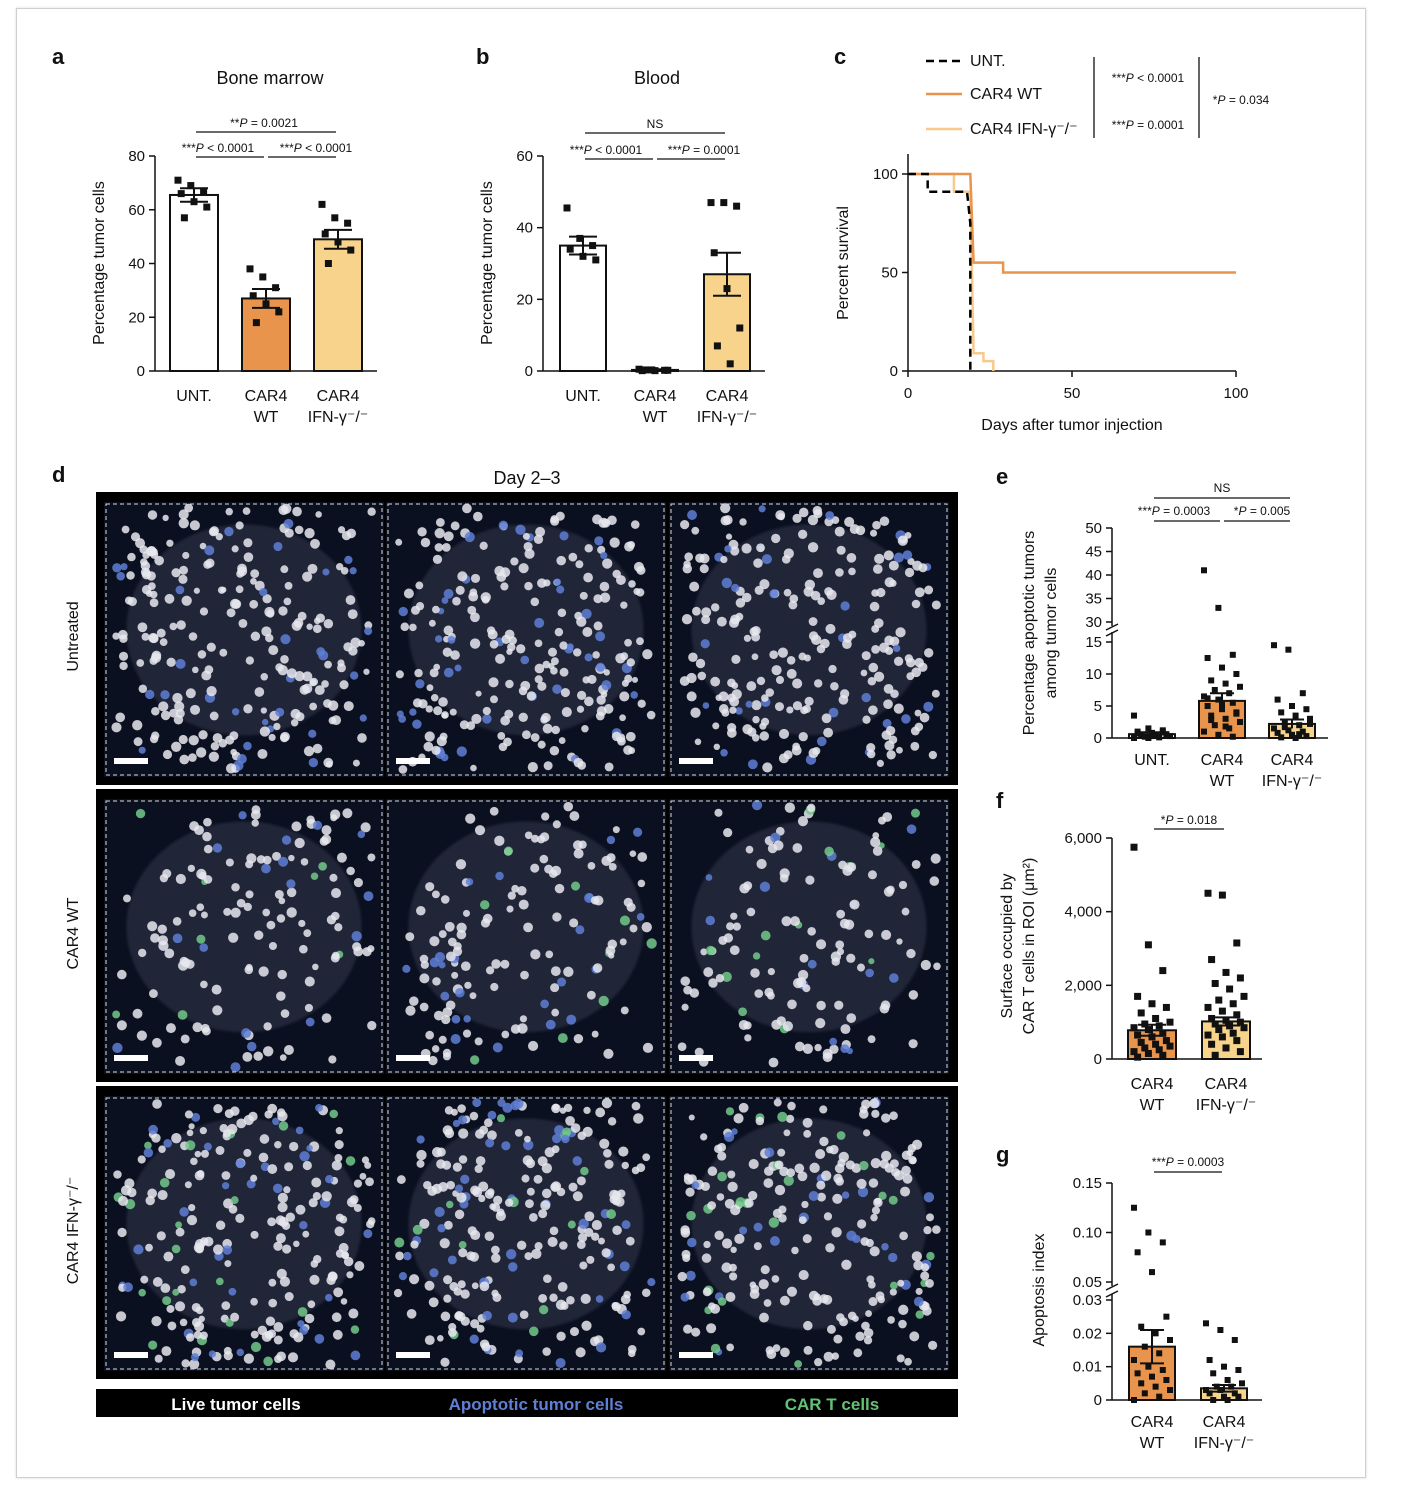 The width and height of the screenshot is (1420, 1486). What do you see at coordinates (58, 56) in the screenshot?
I see `panel-letter-a: a` at bounding box center [58, 56].